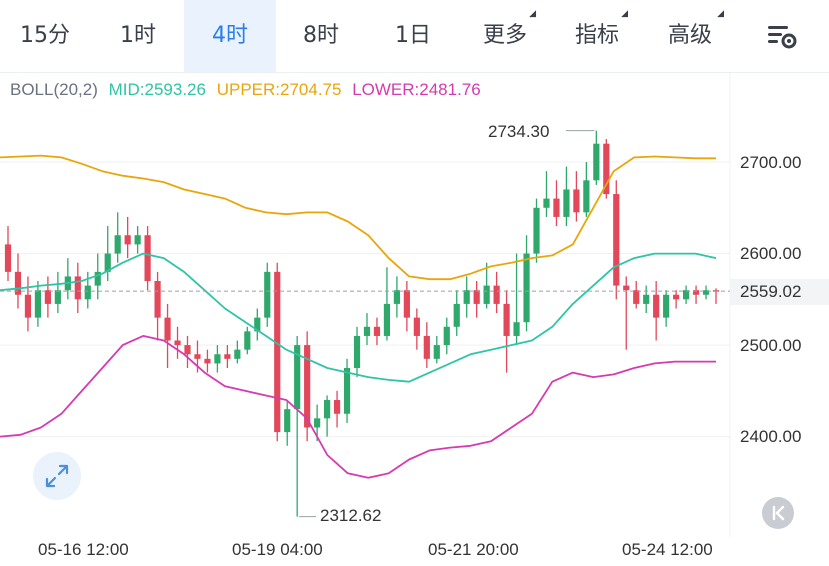 This screenshot has width=829, height=566. What do you see at coordinates (83, 549) in the screenshot?
I see `x-axis-label-1: 05-16 12:00` at bounding box center [83, 549].